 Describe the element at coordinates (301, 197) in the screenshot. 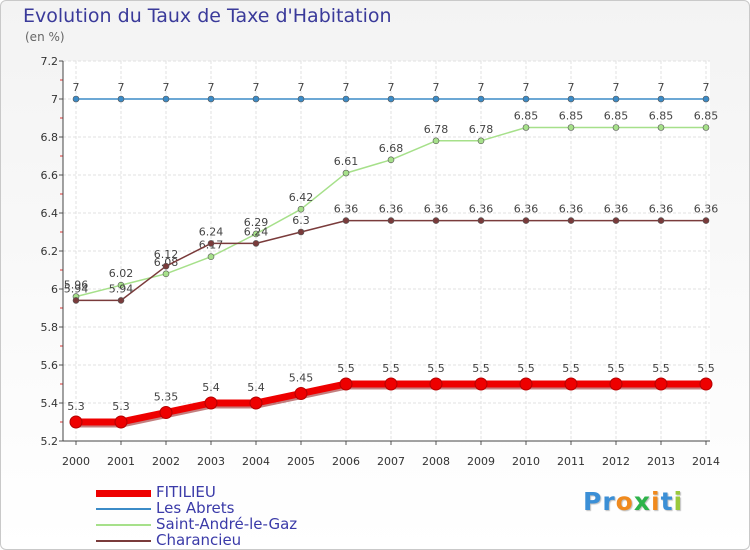

I see `data-label-saint-andre-le-gaz: 6.42` at that location.